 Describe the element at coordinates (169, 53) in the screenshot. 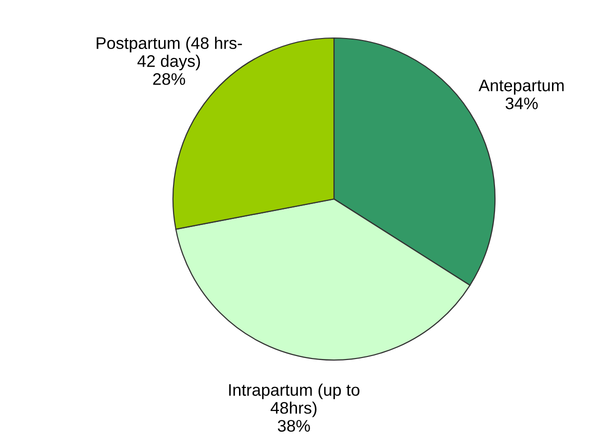

I see `slice-label: Postpartum (48 hrs- 42 days)` at that location.